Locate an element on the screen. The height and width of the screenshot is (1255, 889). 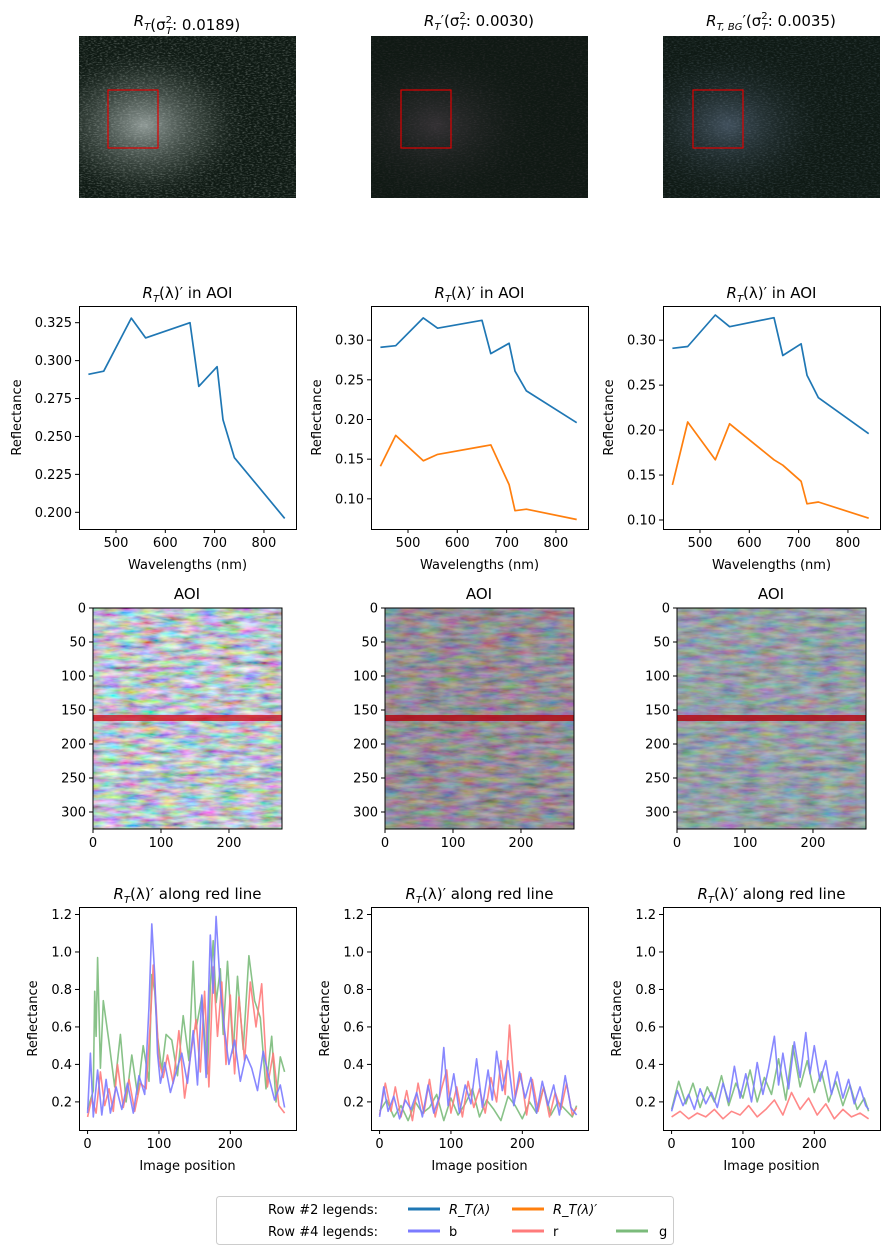
aoi-y-tick-label-0-3: 150 is located at coordinates (73, 711).